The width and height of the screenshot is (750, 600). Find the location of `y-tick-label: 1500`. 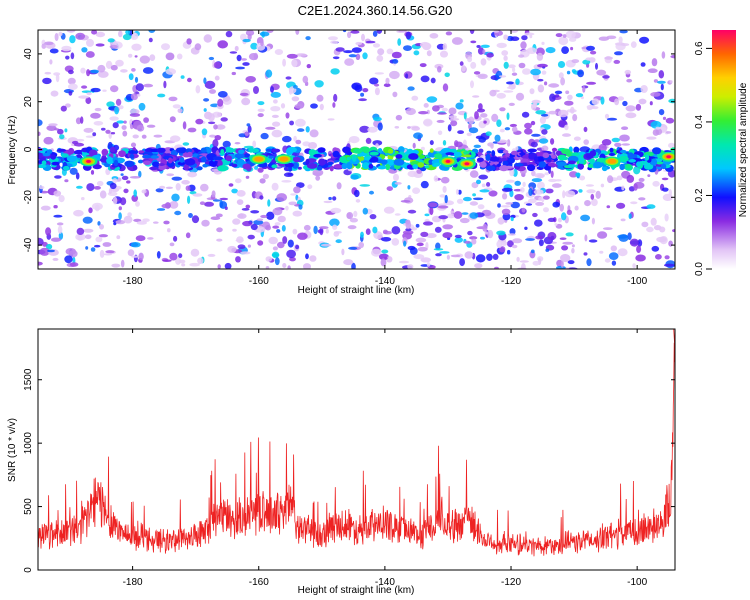

y-tick-label: 1500 is located at coordinates (28, 379).